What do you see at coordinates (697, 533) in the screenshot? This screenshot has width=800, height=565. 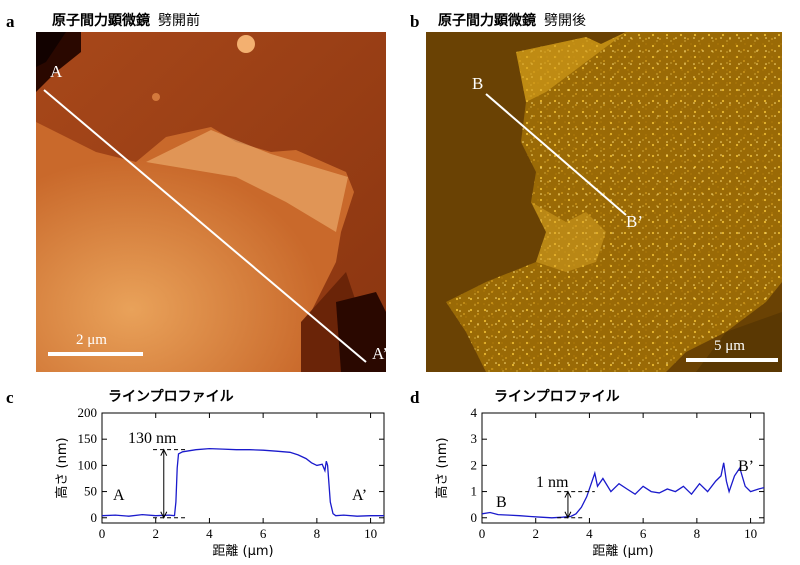 I see `chart-b-xtick-label-4: 8` at bounding box center [697, 533].